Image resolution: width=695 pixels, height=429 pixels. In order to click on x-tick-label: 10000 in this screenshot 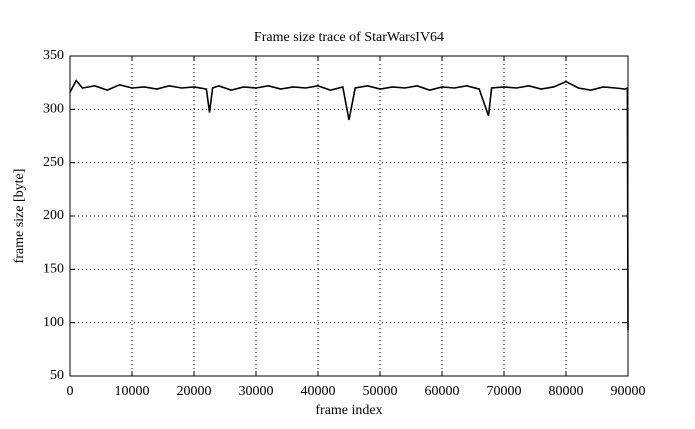, I will do `click(132, 391)`.